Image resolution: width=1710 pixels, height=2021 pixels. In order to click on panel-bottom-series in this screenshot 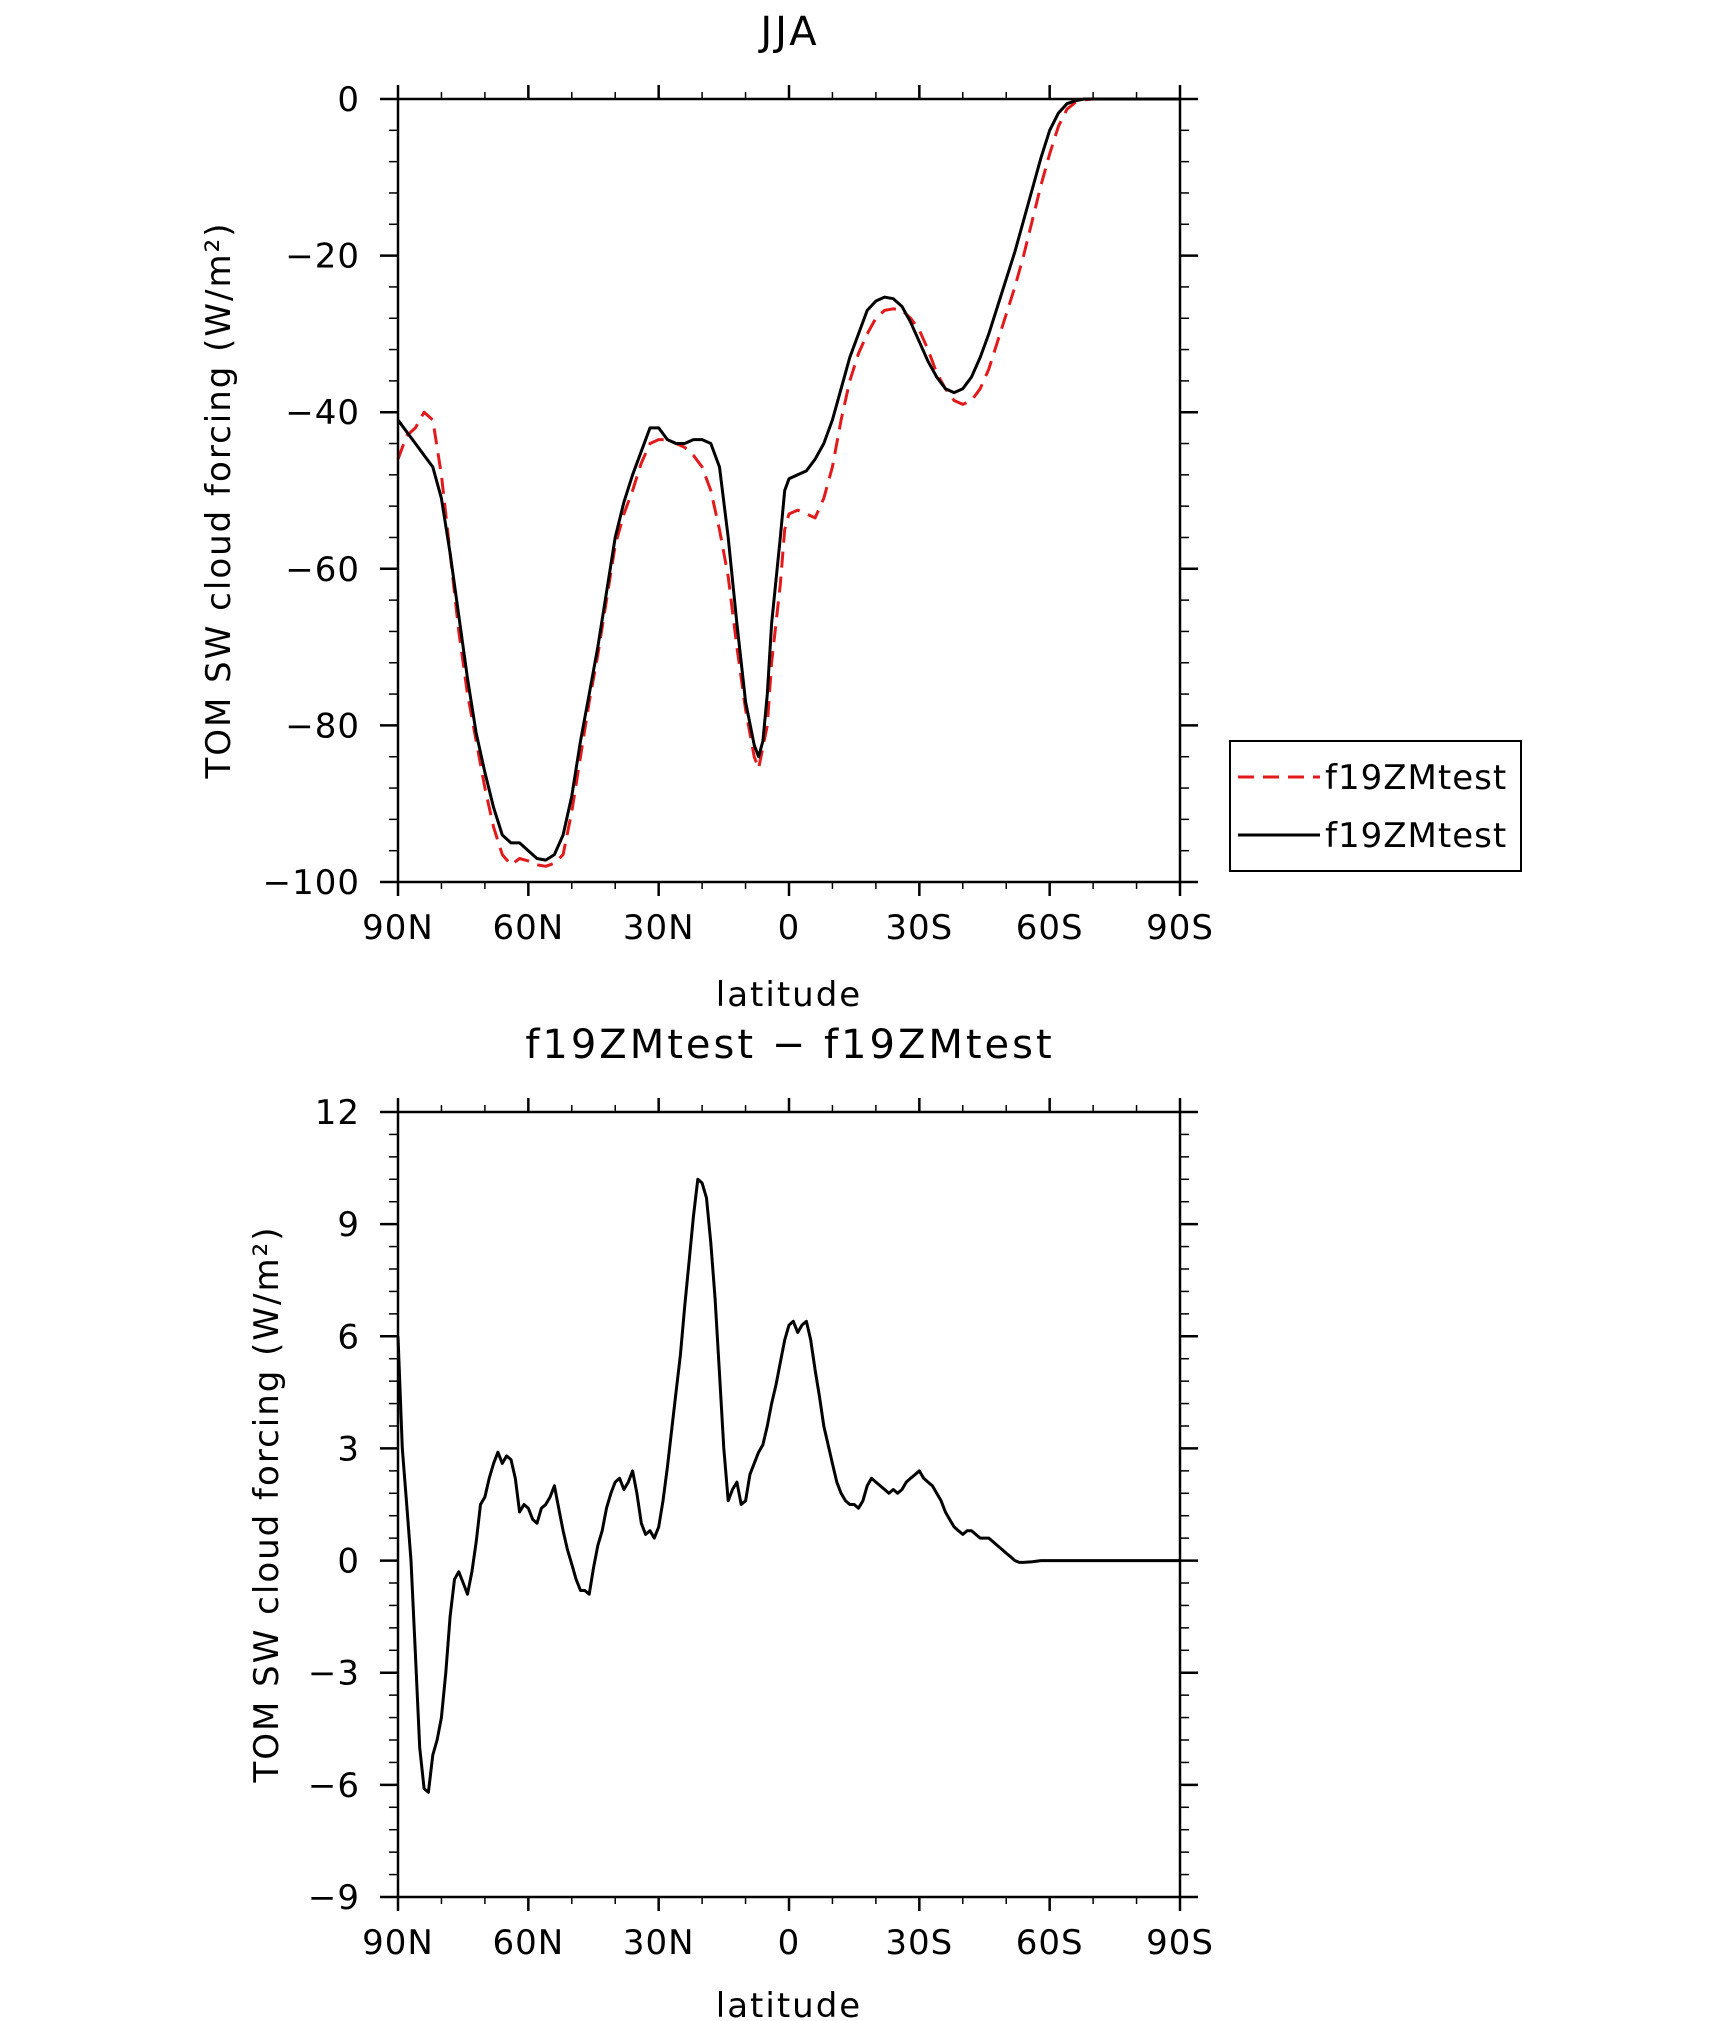, I will do `click(788, 1485)`.